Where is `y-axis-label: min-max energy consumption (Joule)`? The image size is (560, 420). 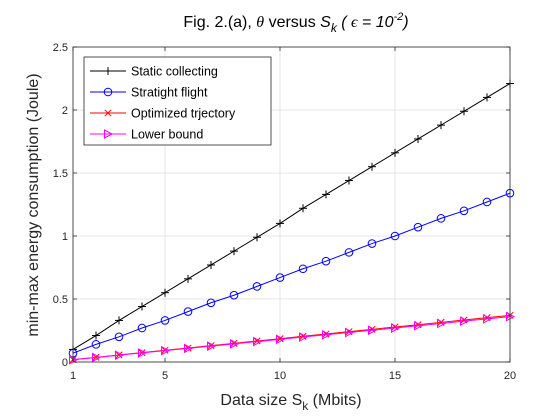
y-axis-label: min-max energy consumption (Joule) is located at coordinates (33, 204).